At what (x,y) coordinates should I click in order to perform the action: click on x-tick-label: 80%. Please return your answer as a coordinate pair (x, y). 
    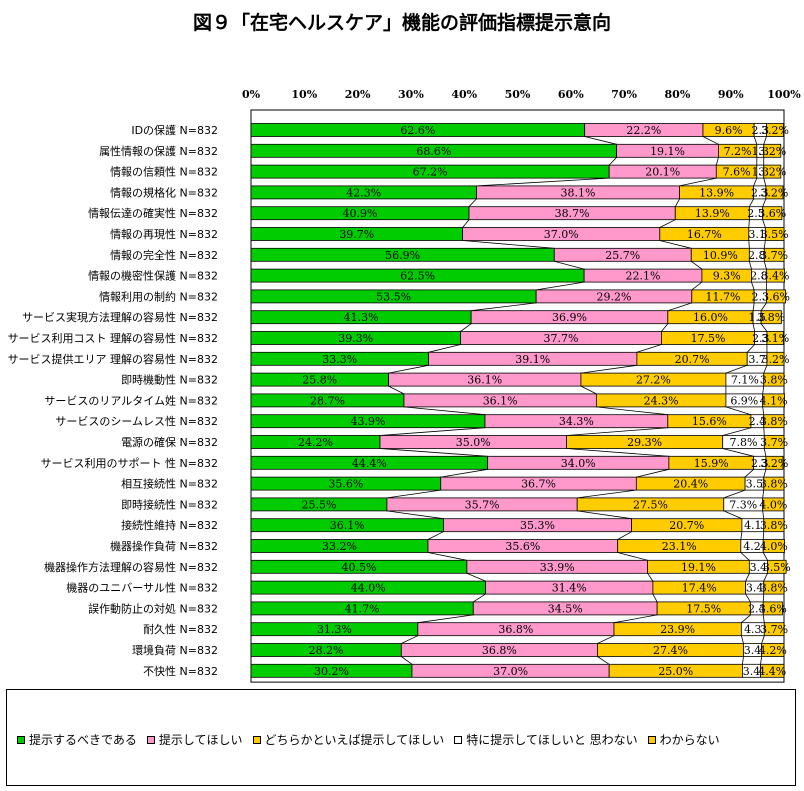
    Looking at the image, I should click on (678, 94).